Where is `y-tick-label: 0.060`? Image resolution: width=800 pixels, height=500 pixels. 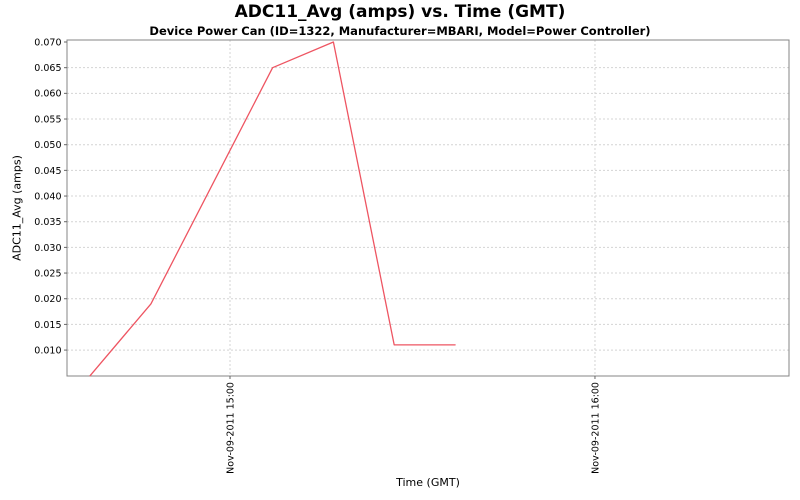 y-tick-label: 0.060 is located at coordinates (47, 94).